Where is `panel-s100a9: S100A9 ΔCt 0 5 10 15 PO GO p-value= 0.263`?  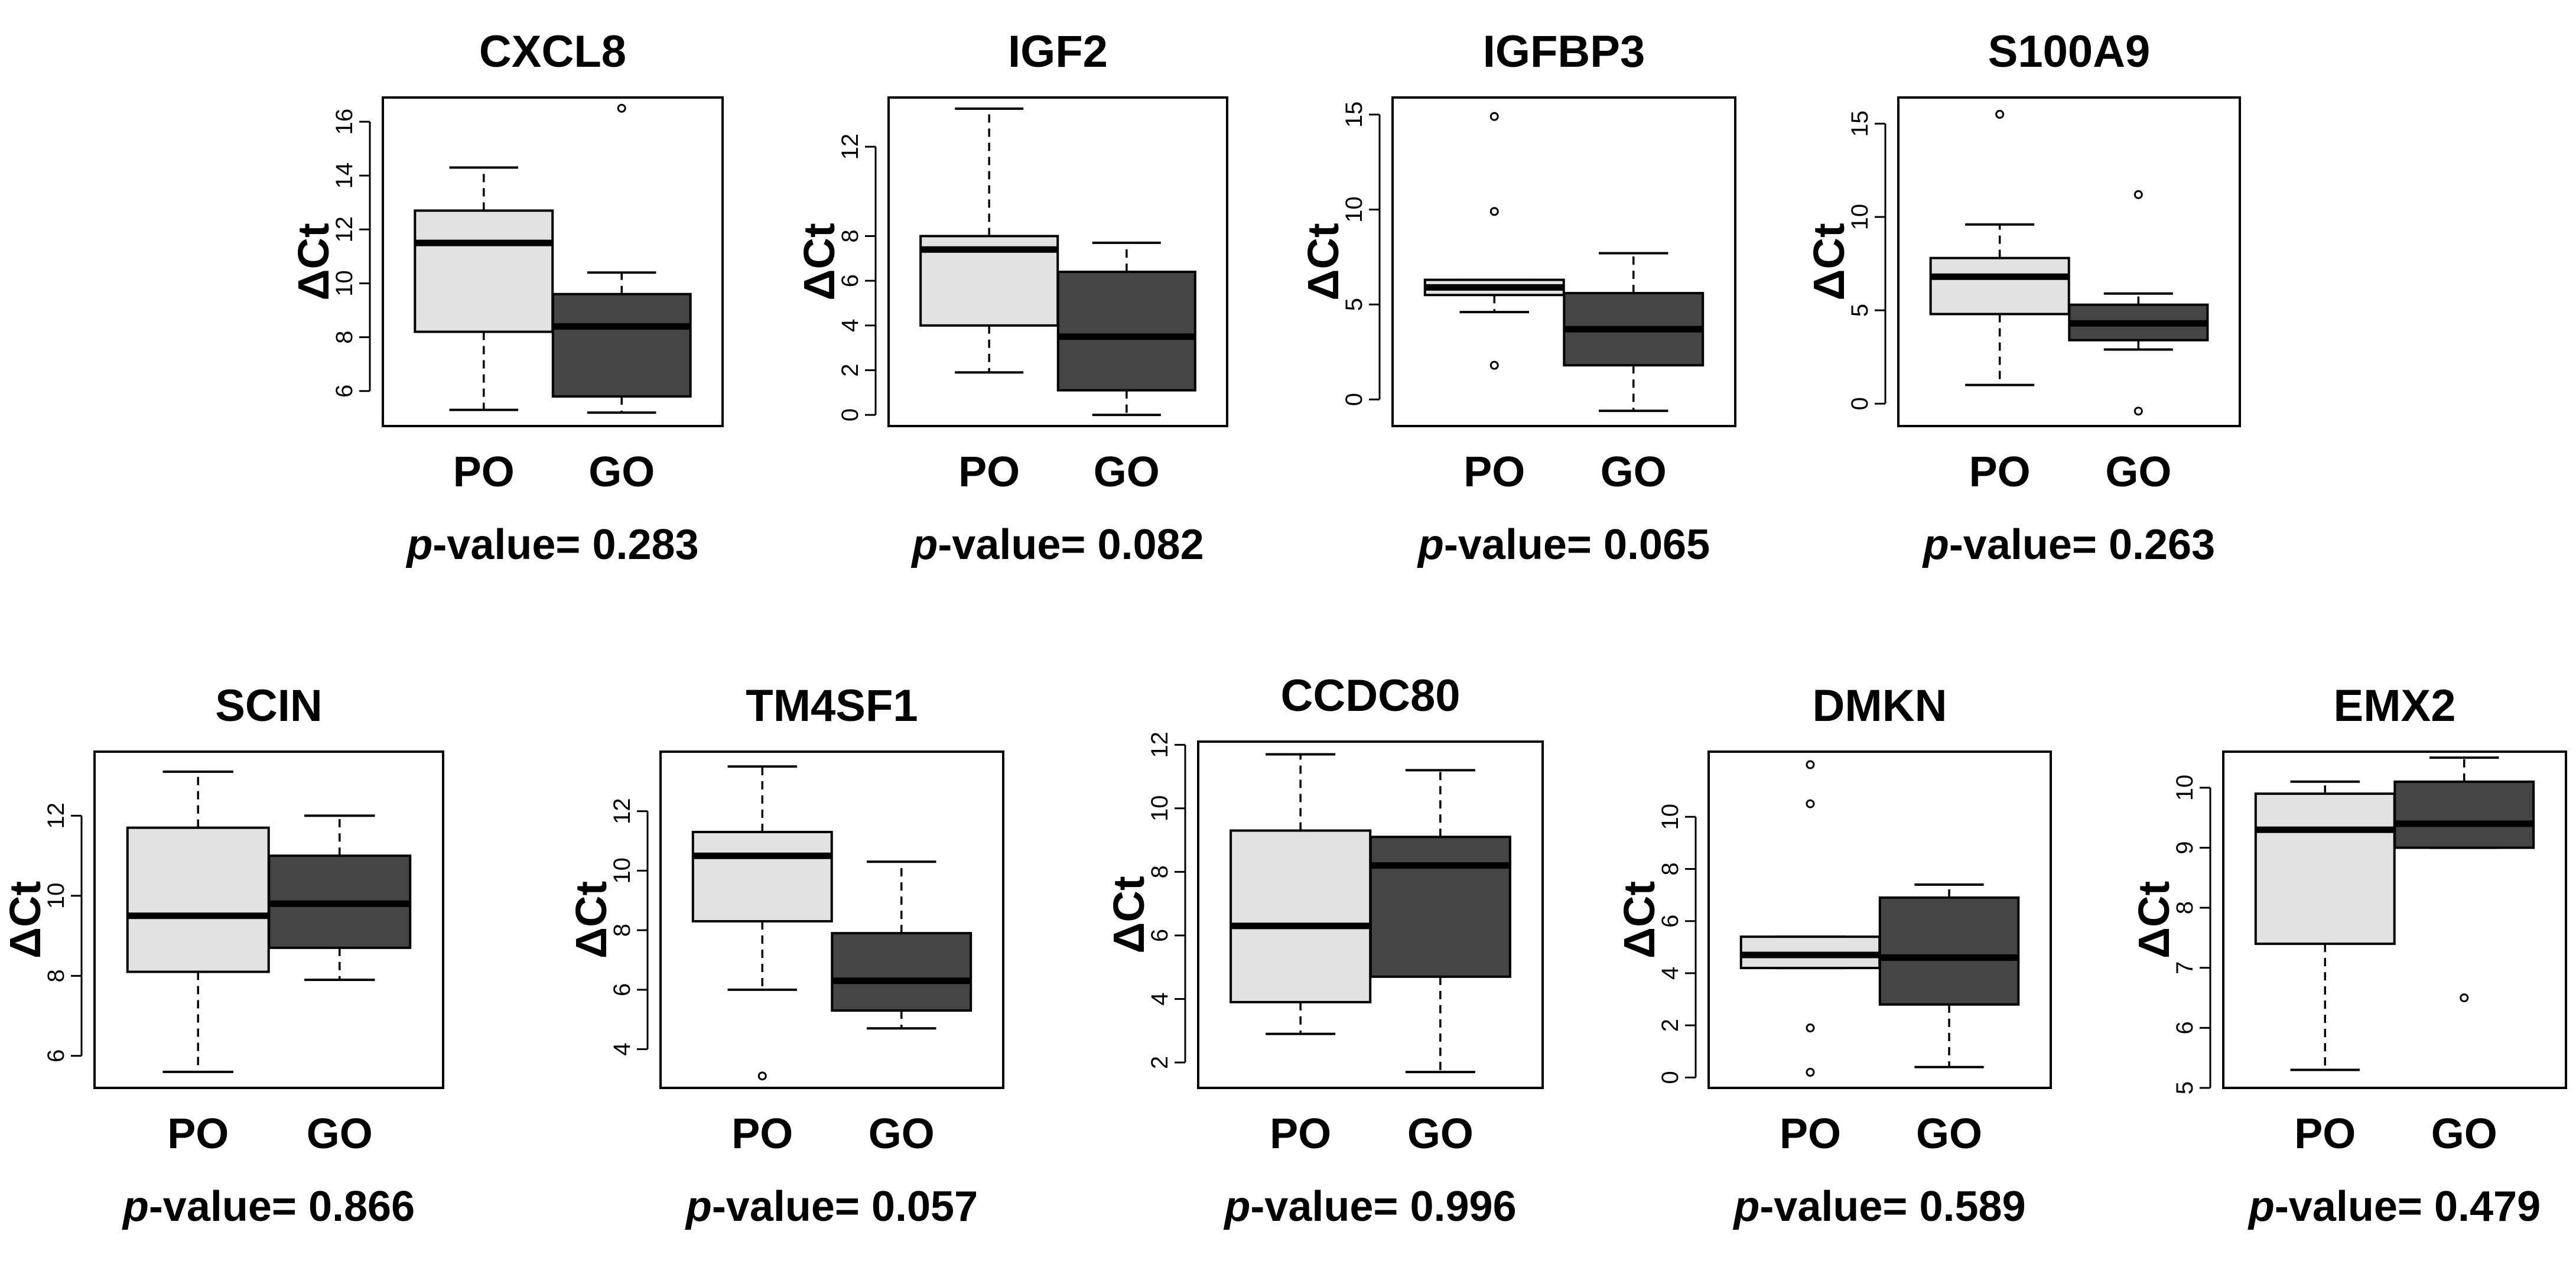 panel-s100a9: S100A9 ΔCt 0 5 10 15 PO GO p-value= 0.263 is located at coordinates (2023, 297).